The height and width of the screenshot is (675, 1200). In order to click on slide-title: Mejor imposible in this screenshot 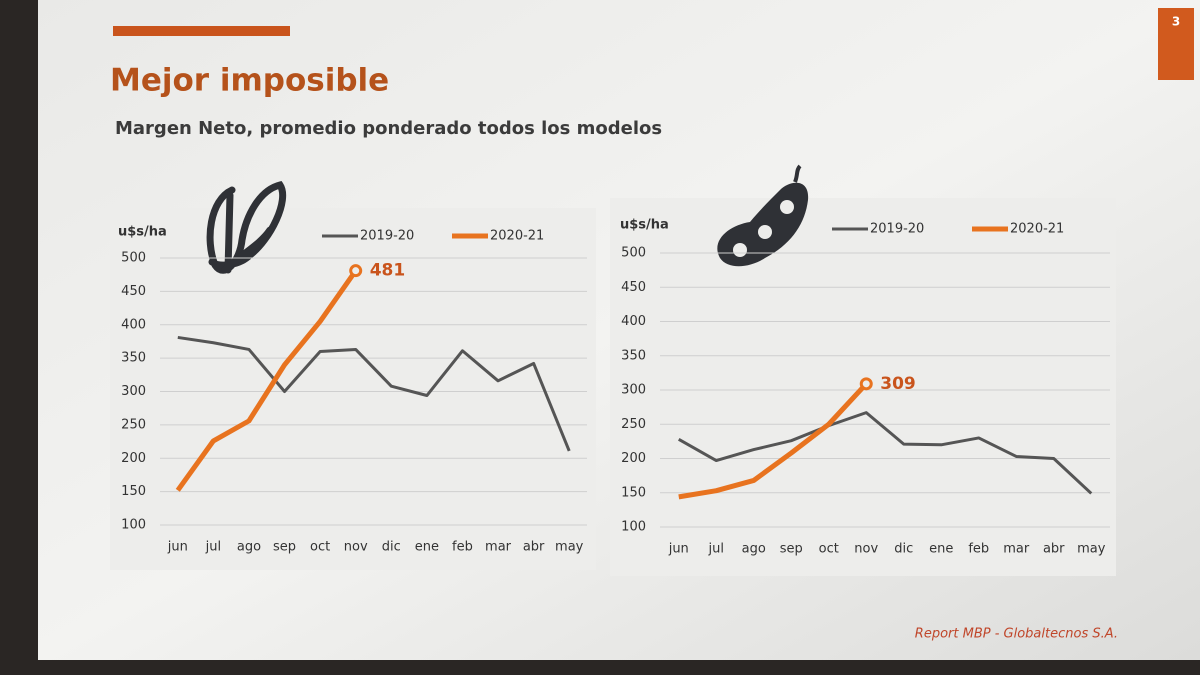, I will do `click(249, 81)`.